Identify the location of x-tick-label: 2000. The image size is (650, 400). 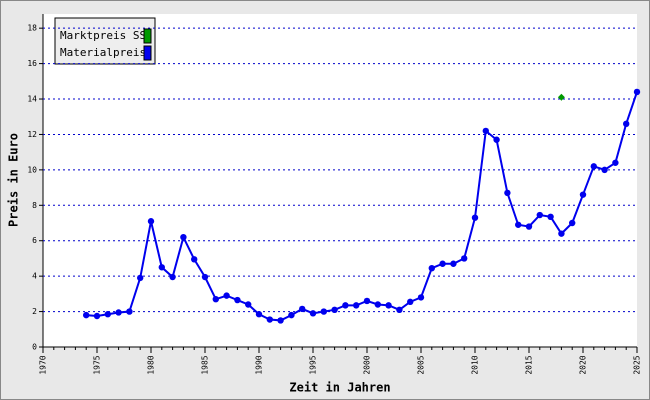
(367, 364).